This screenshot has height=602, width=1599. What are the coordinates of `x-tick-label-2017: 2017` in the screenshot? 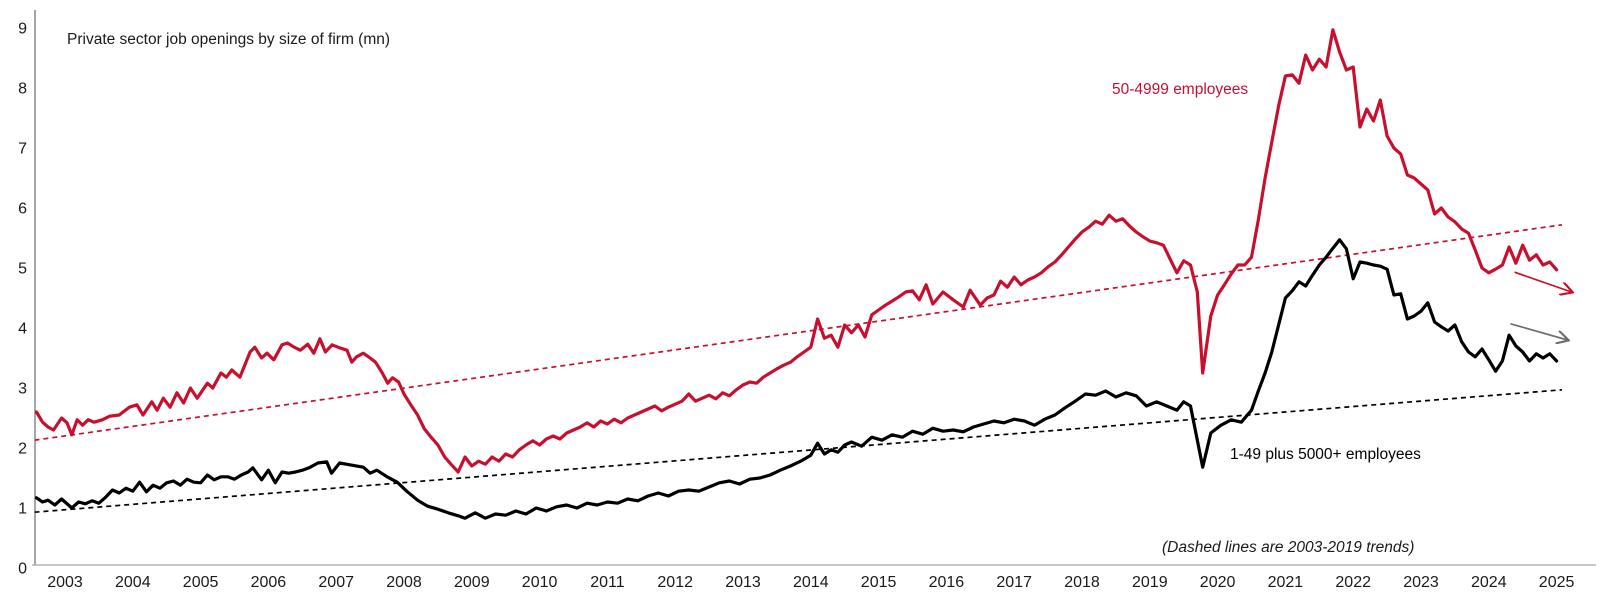 It's located at (1014, 582).